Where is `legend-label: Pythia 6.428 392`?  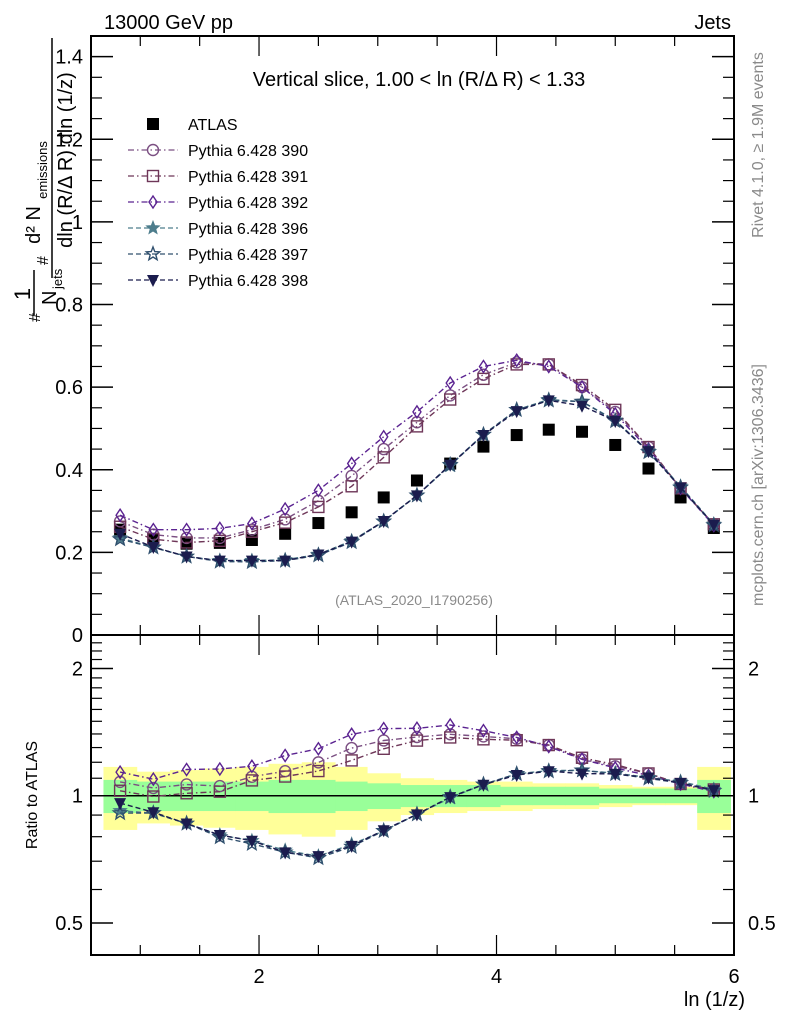
legend-label: Pythia 6.428 392 is located at coordinates (248, 203).